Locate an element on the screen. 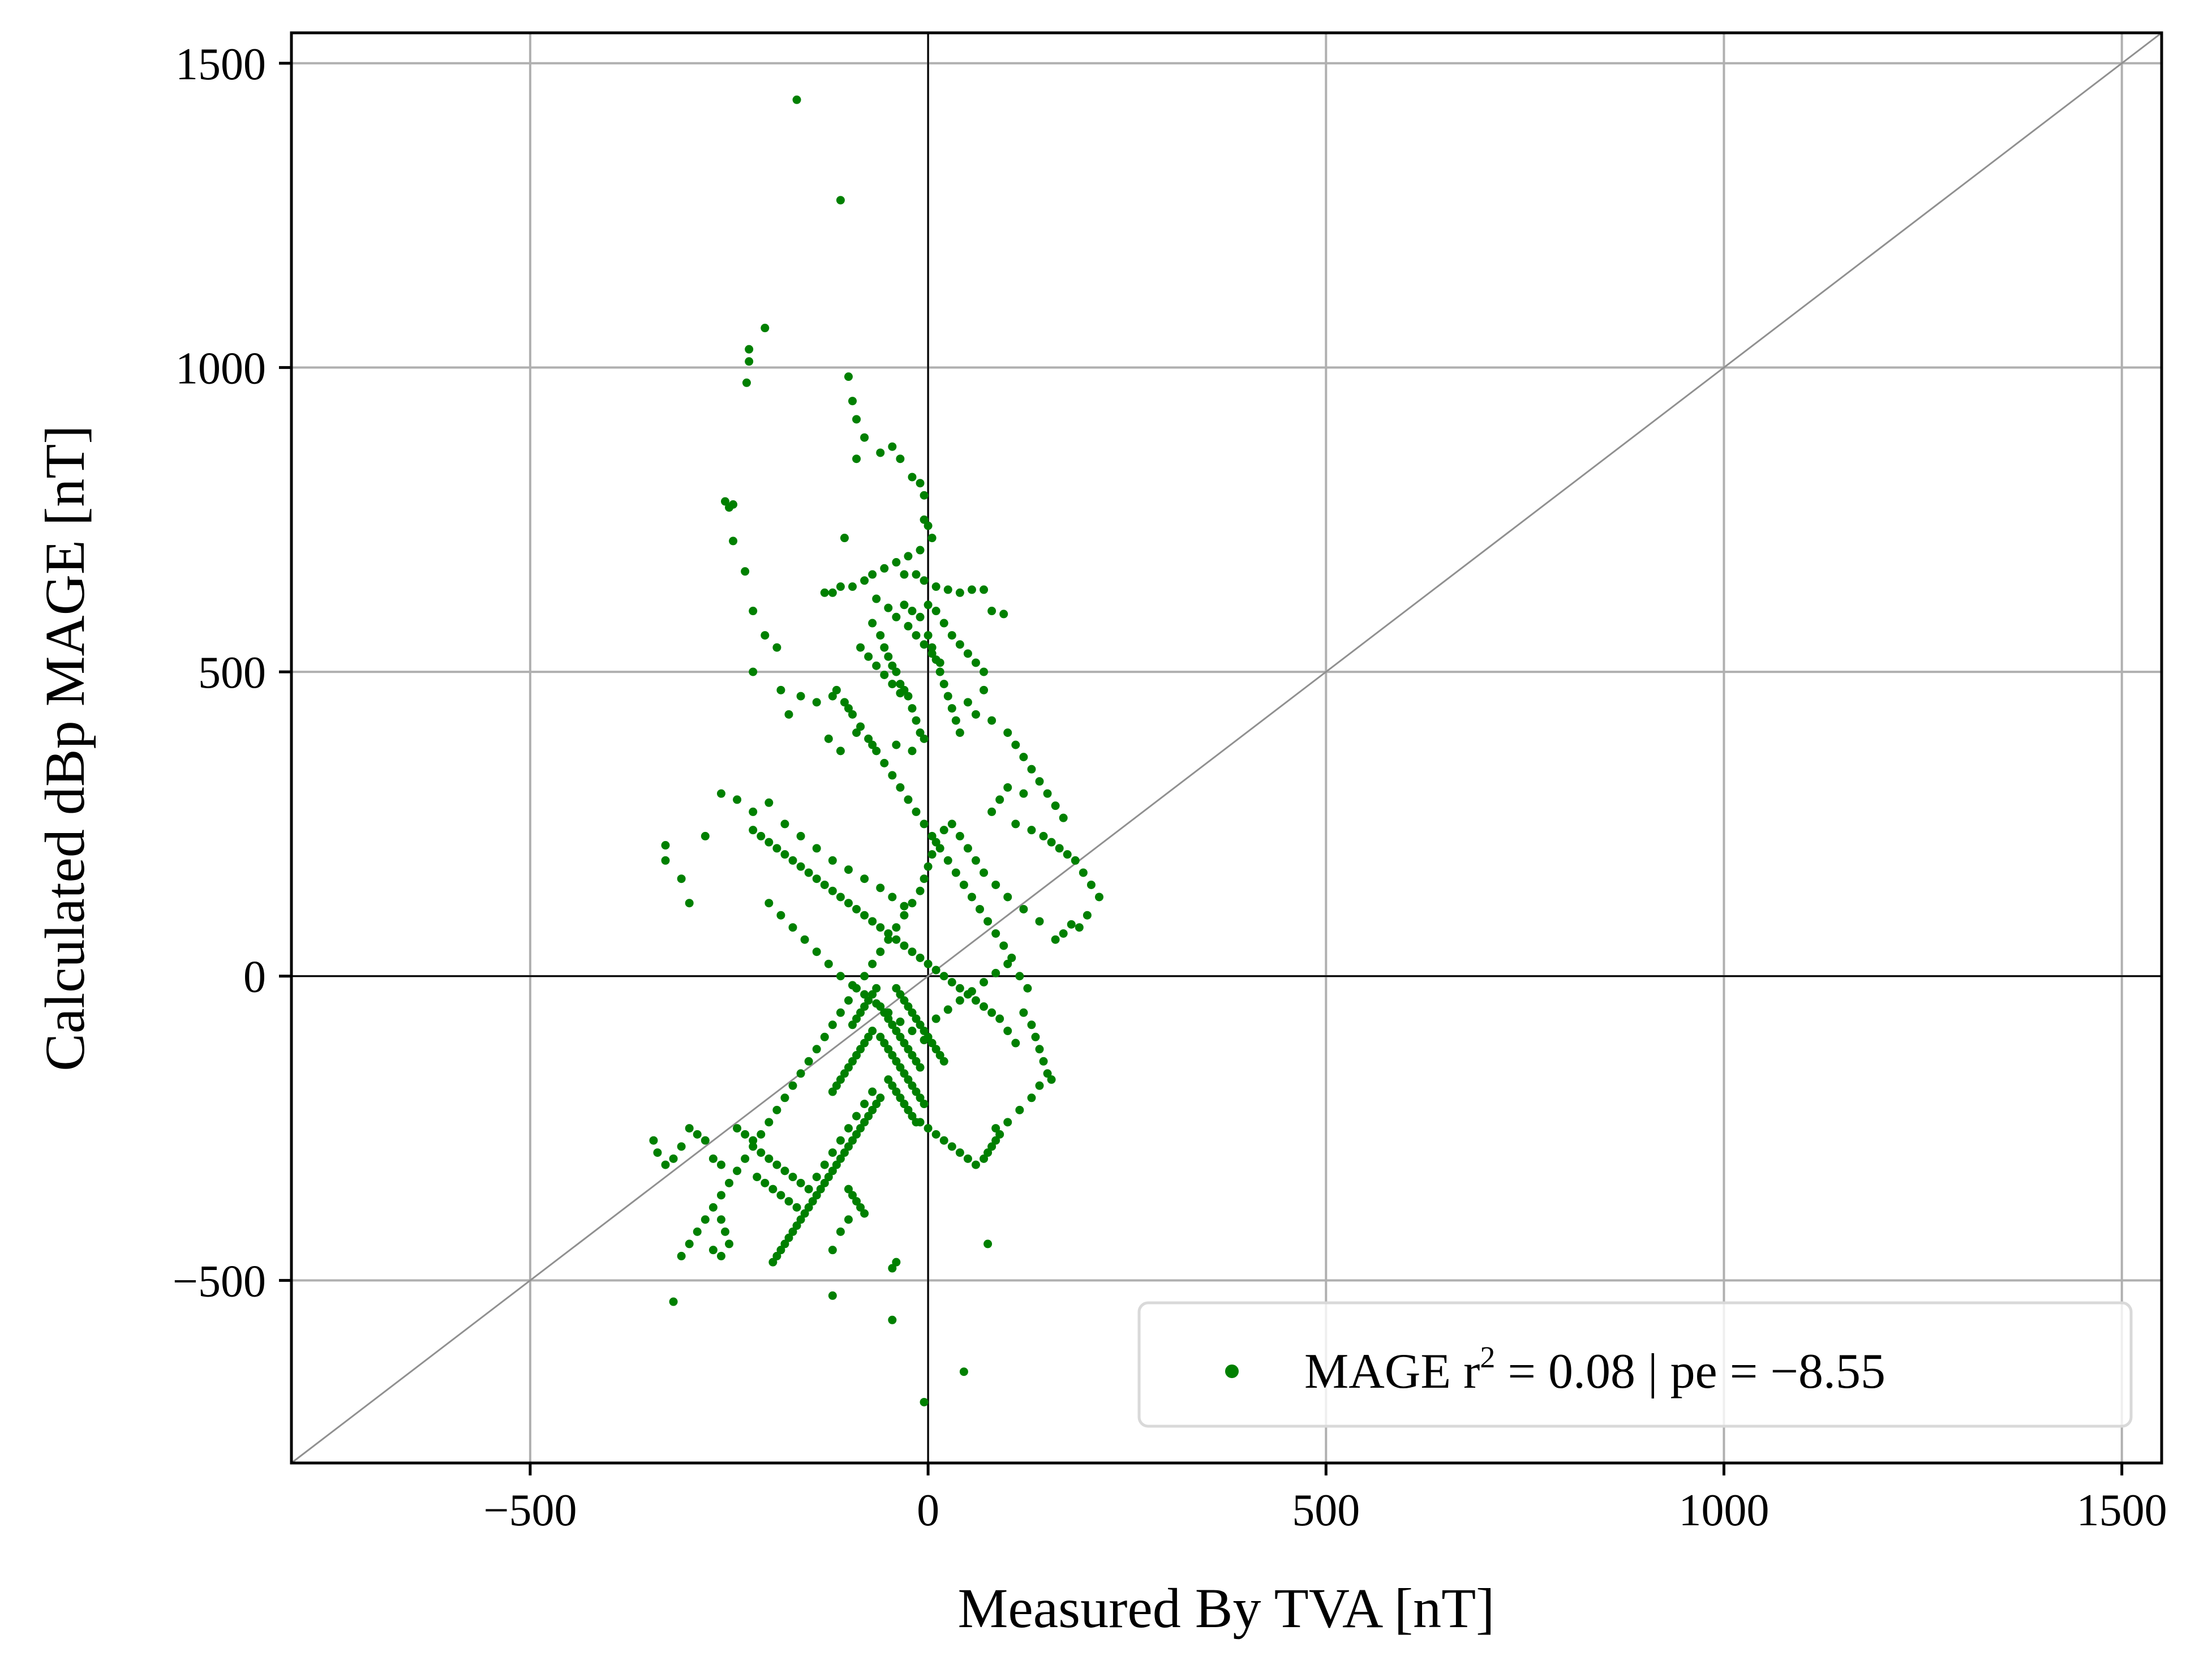  x-tick-label: −500 is located at coordinates (530, 1511).